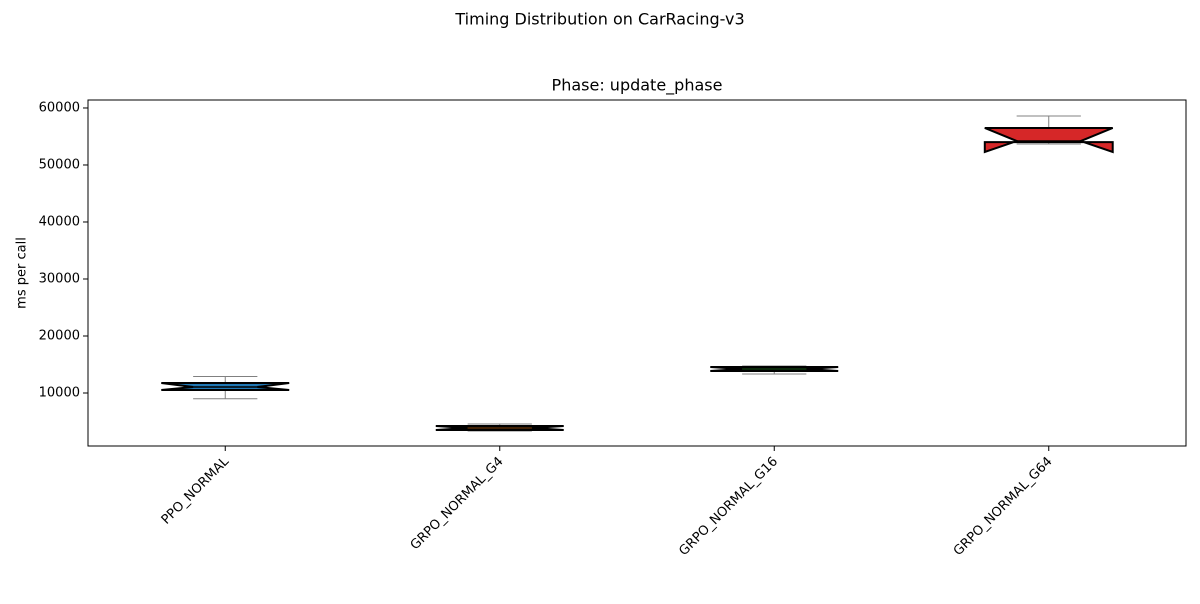  I want to click on box, so click(1048, 140).